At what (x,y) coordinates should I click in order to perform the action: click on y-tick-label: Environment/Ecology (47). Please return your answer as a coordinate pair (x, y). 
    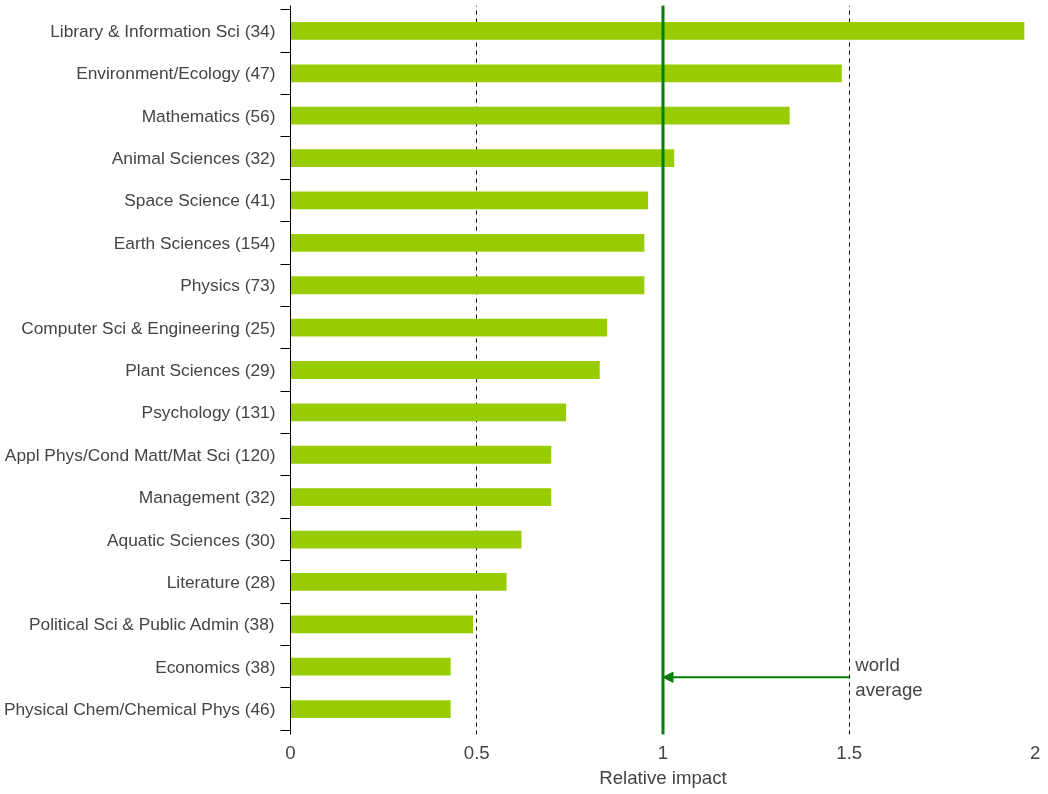
    Looking at the image, I should click on (176, 73).